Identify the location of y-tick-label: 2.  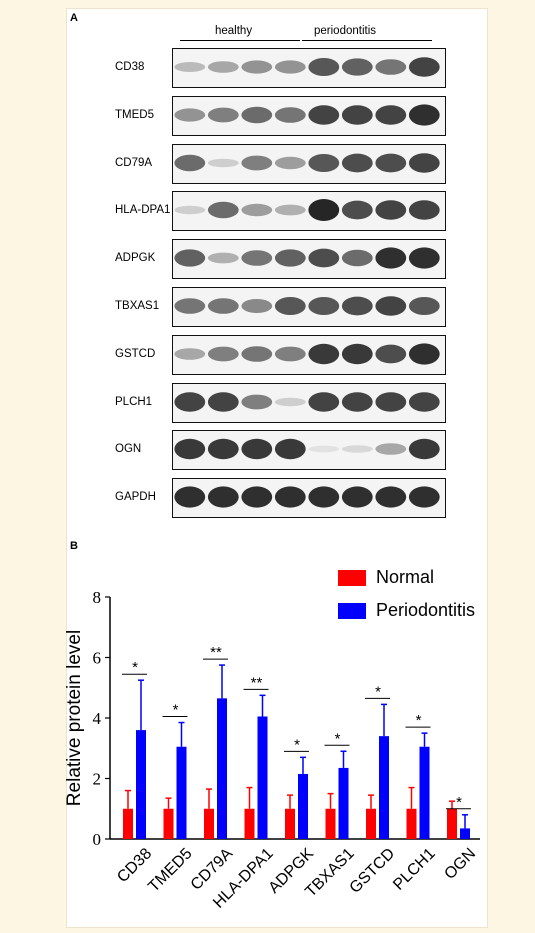
(97, 779).